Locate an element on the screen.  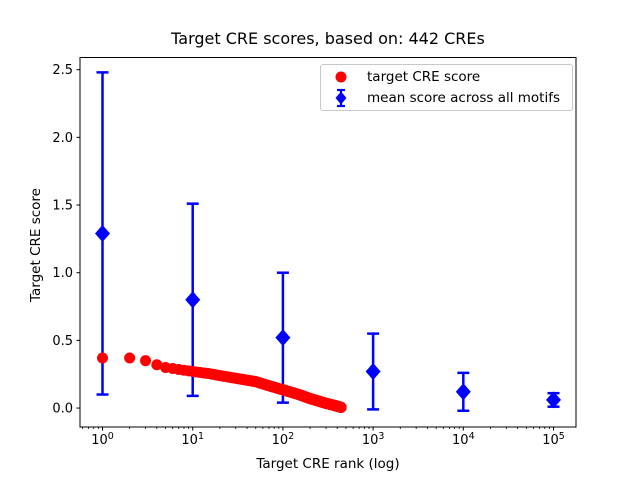
x-axis: 10⁰ 10¹ 10² 10³ 10⁴ 10⁵ is located at coordinates (323, 437).